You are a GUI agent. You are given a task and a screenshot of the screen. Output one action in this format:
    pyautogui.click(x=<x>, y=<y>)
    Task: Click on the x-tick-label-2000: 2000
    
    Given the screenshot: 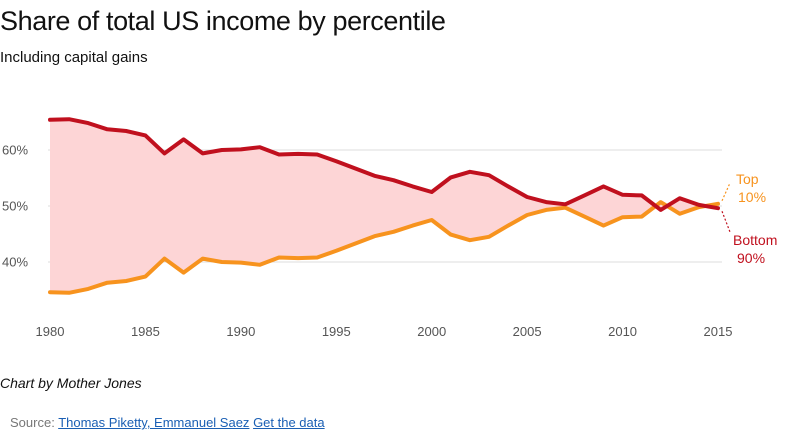 What is the action you would take?
    pyautogui.click(x=431, y=331)
    